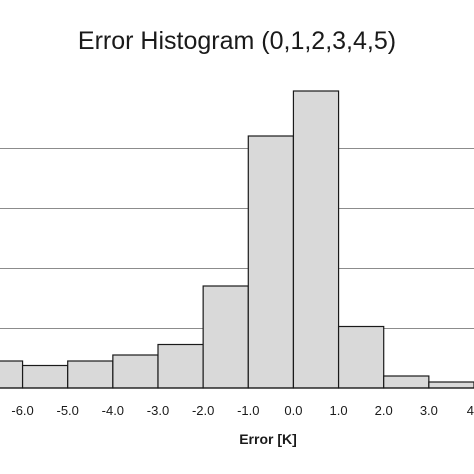 Image resolution: width=474 pixels, height=474 pixels. Describe the element at coordinates (293, 410) in the screenshot. I see `x-tick-label: 0.0` at that location.